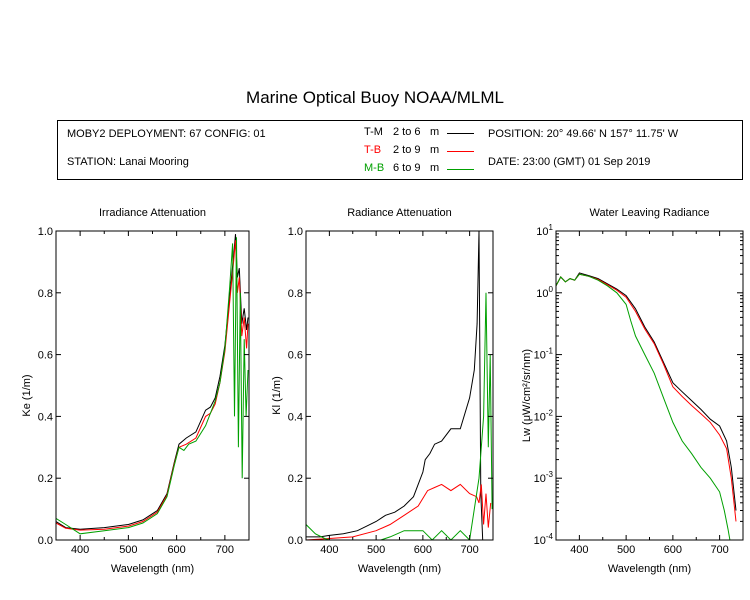 The image size is (750, 600). What do you see at coordinates (544, 539) in the screenshot?
I see `y-tick-label: 10⁻⁴` at bounding box center [544, 539].